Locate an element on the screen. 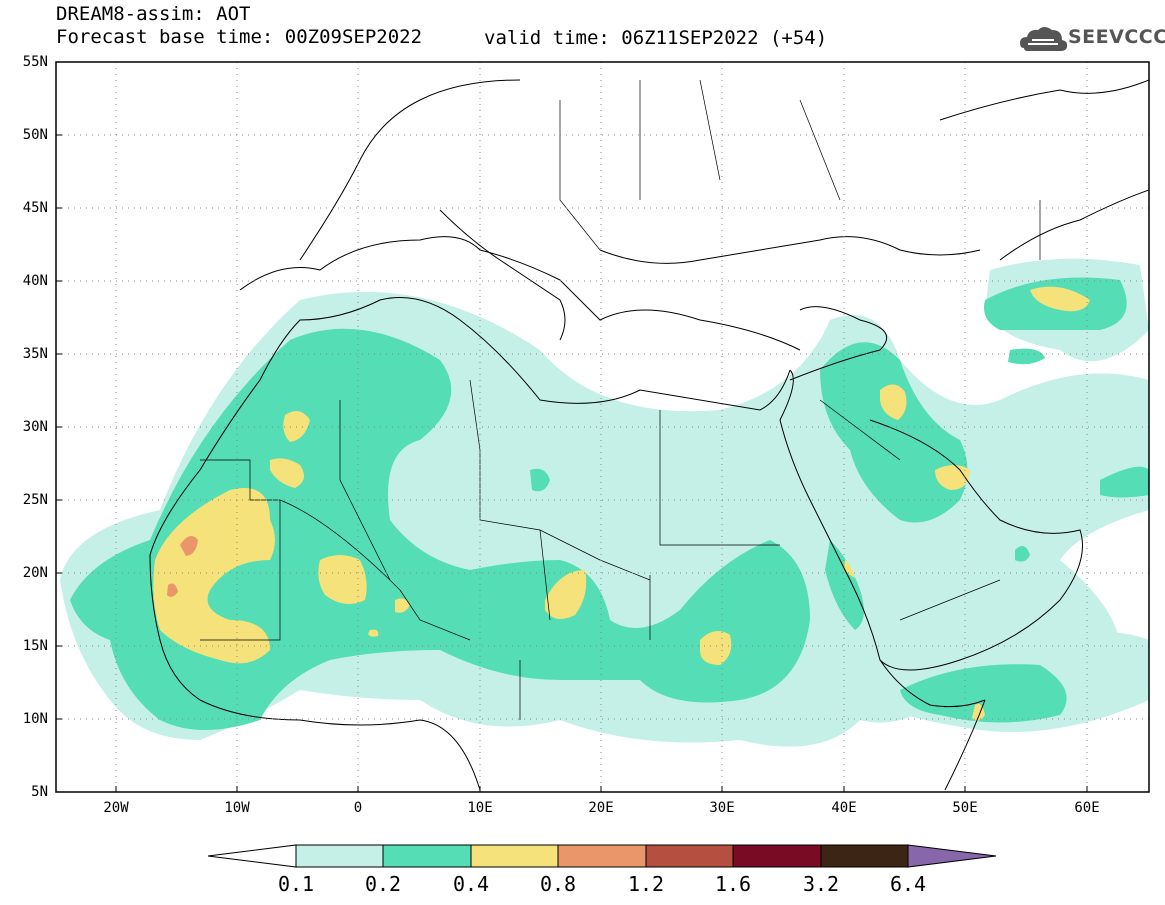 This screenshot has width=1165, height=905. lon-label: 20W is located at coordinates (116, 808).